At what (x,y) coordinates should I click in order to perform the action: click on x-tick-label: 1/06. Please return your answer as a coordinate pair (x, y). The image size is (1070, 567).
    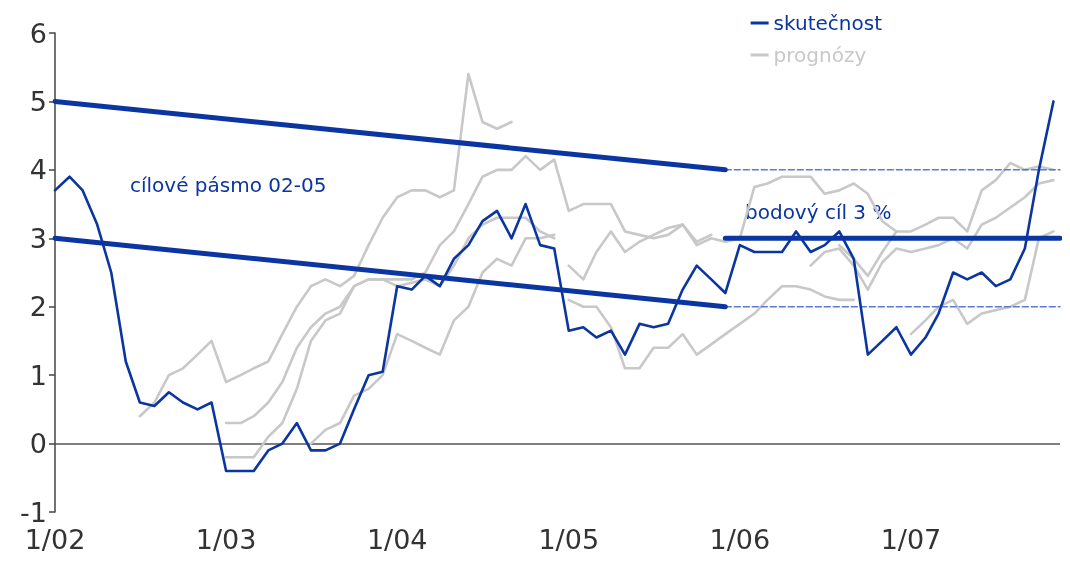
    Looking at the image, I should click on (740, 539).